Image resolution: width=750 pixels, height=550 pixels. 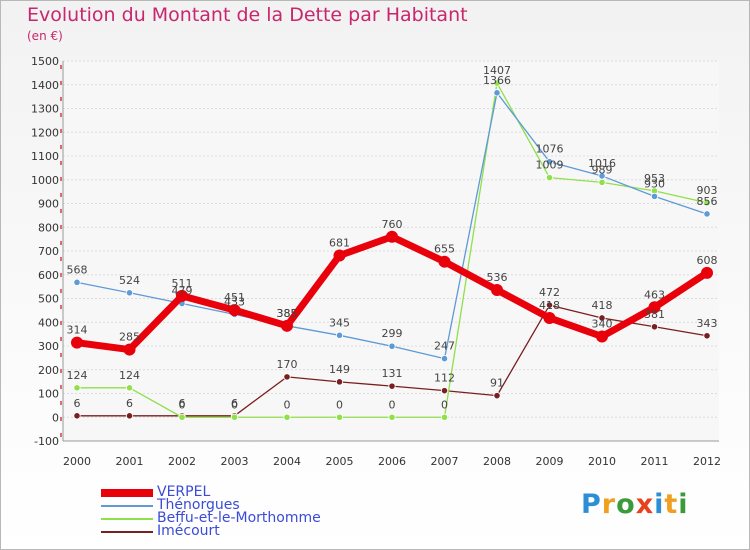 What do you see at coordinates (444, 346) in the screenshot?
I see `data-label: 247` at bounding box center [444, 346].